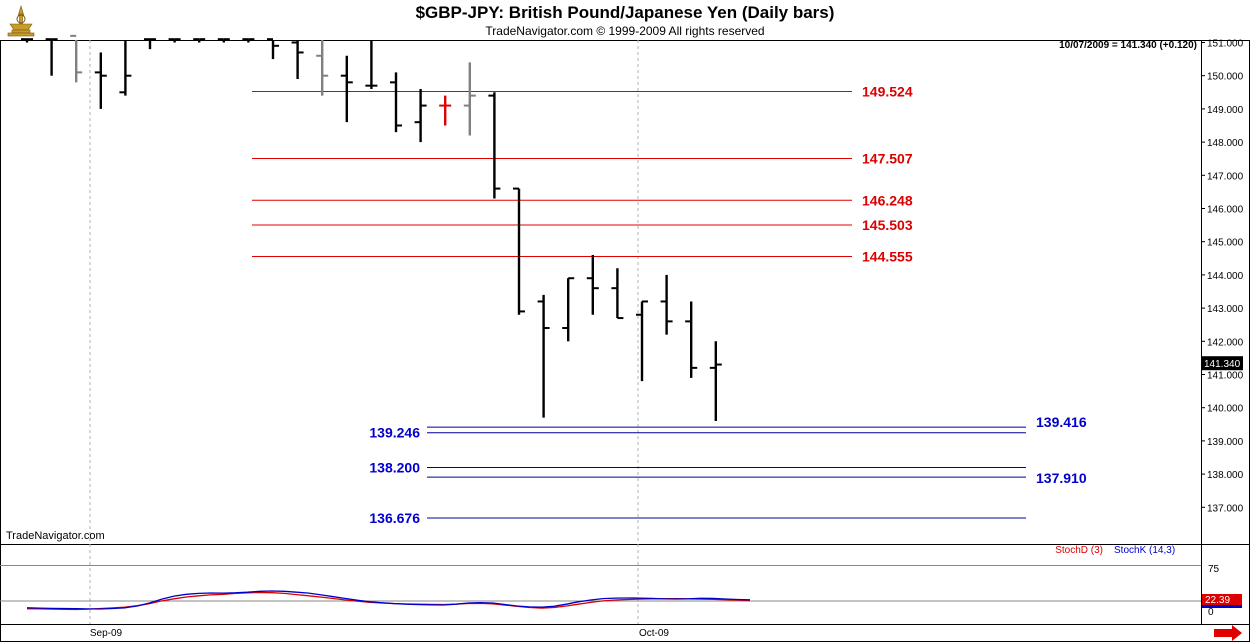 The width and height of the screenshot is (1250, 643). Describe the element at coordinates (1211, 612) in the screenshot. I see `stoch-tick-label: 0` at that location.